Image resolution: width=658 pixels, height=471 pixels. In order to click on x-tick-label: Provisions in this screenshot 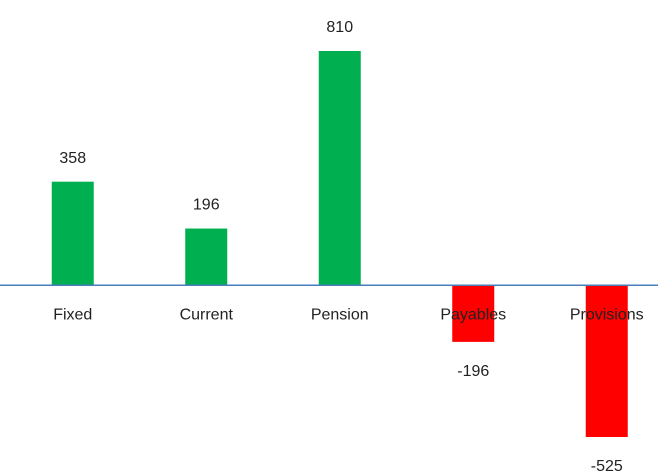, I will do `click(607, 314)`.